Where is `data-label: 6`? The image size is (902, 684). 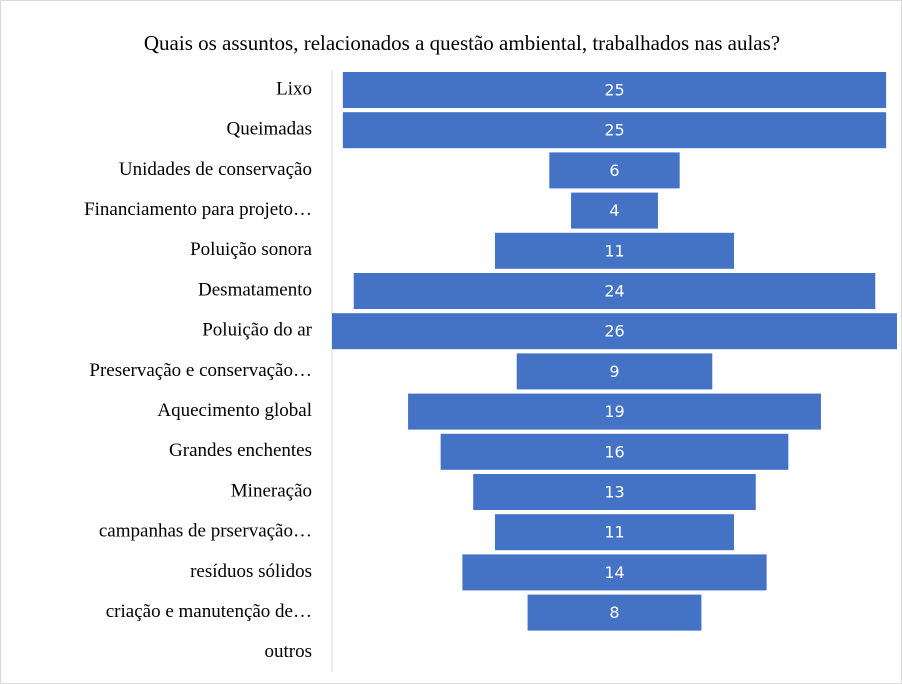 data-label: 6 is located at coordinates (614, 170).